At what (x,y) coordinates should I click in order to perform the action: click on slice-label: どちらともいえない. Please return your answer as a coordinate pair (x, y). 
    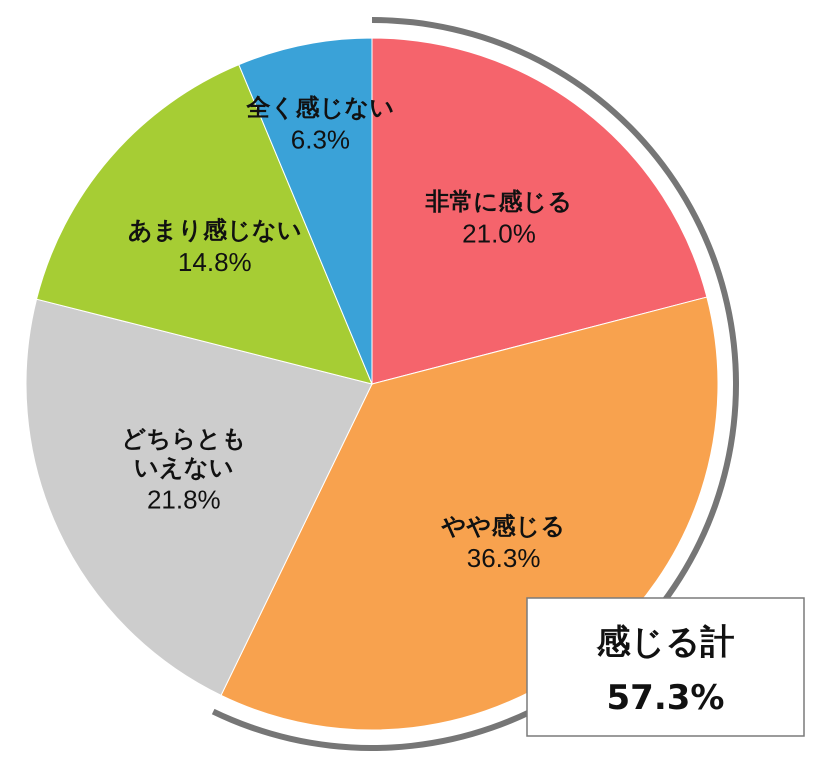
    Looking at the image, I should click on (183, 453).